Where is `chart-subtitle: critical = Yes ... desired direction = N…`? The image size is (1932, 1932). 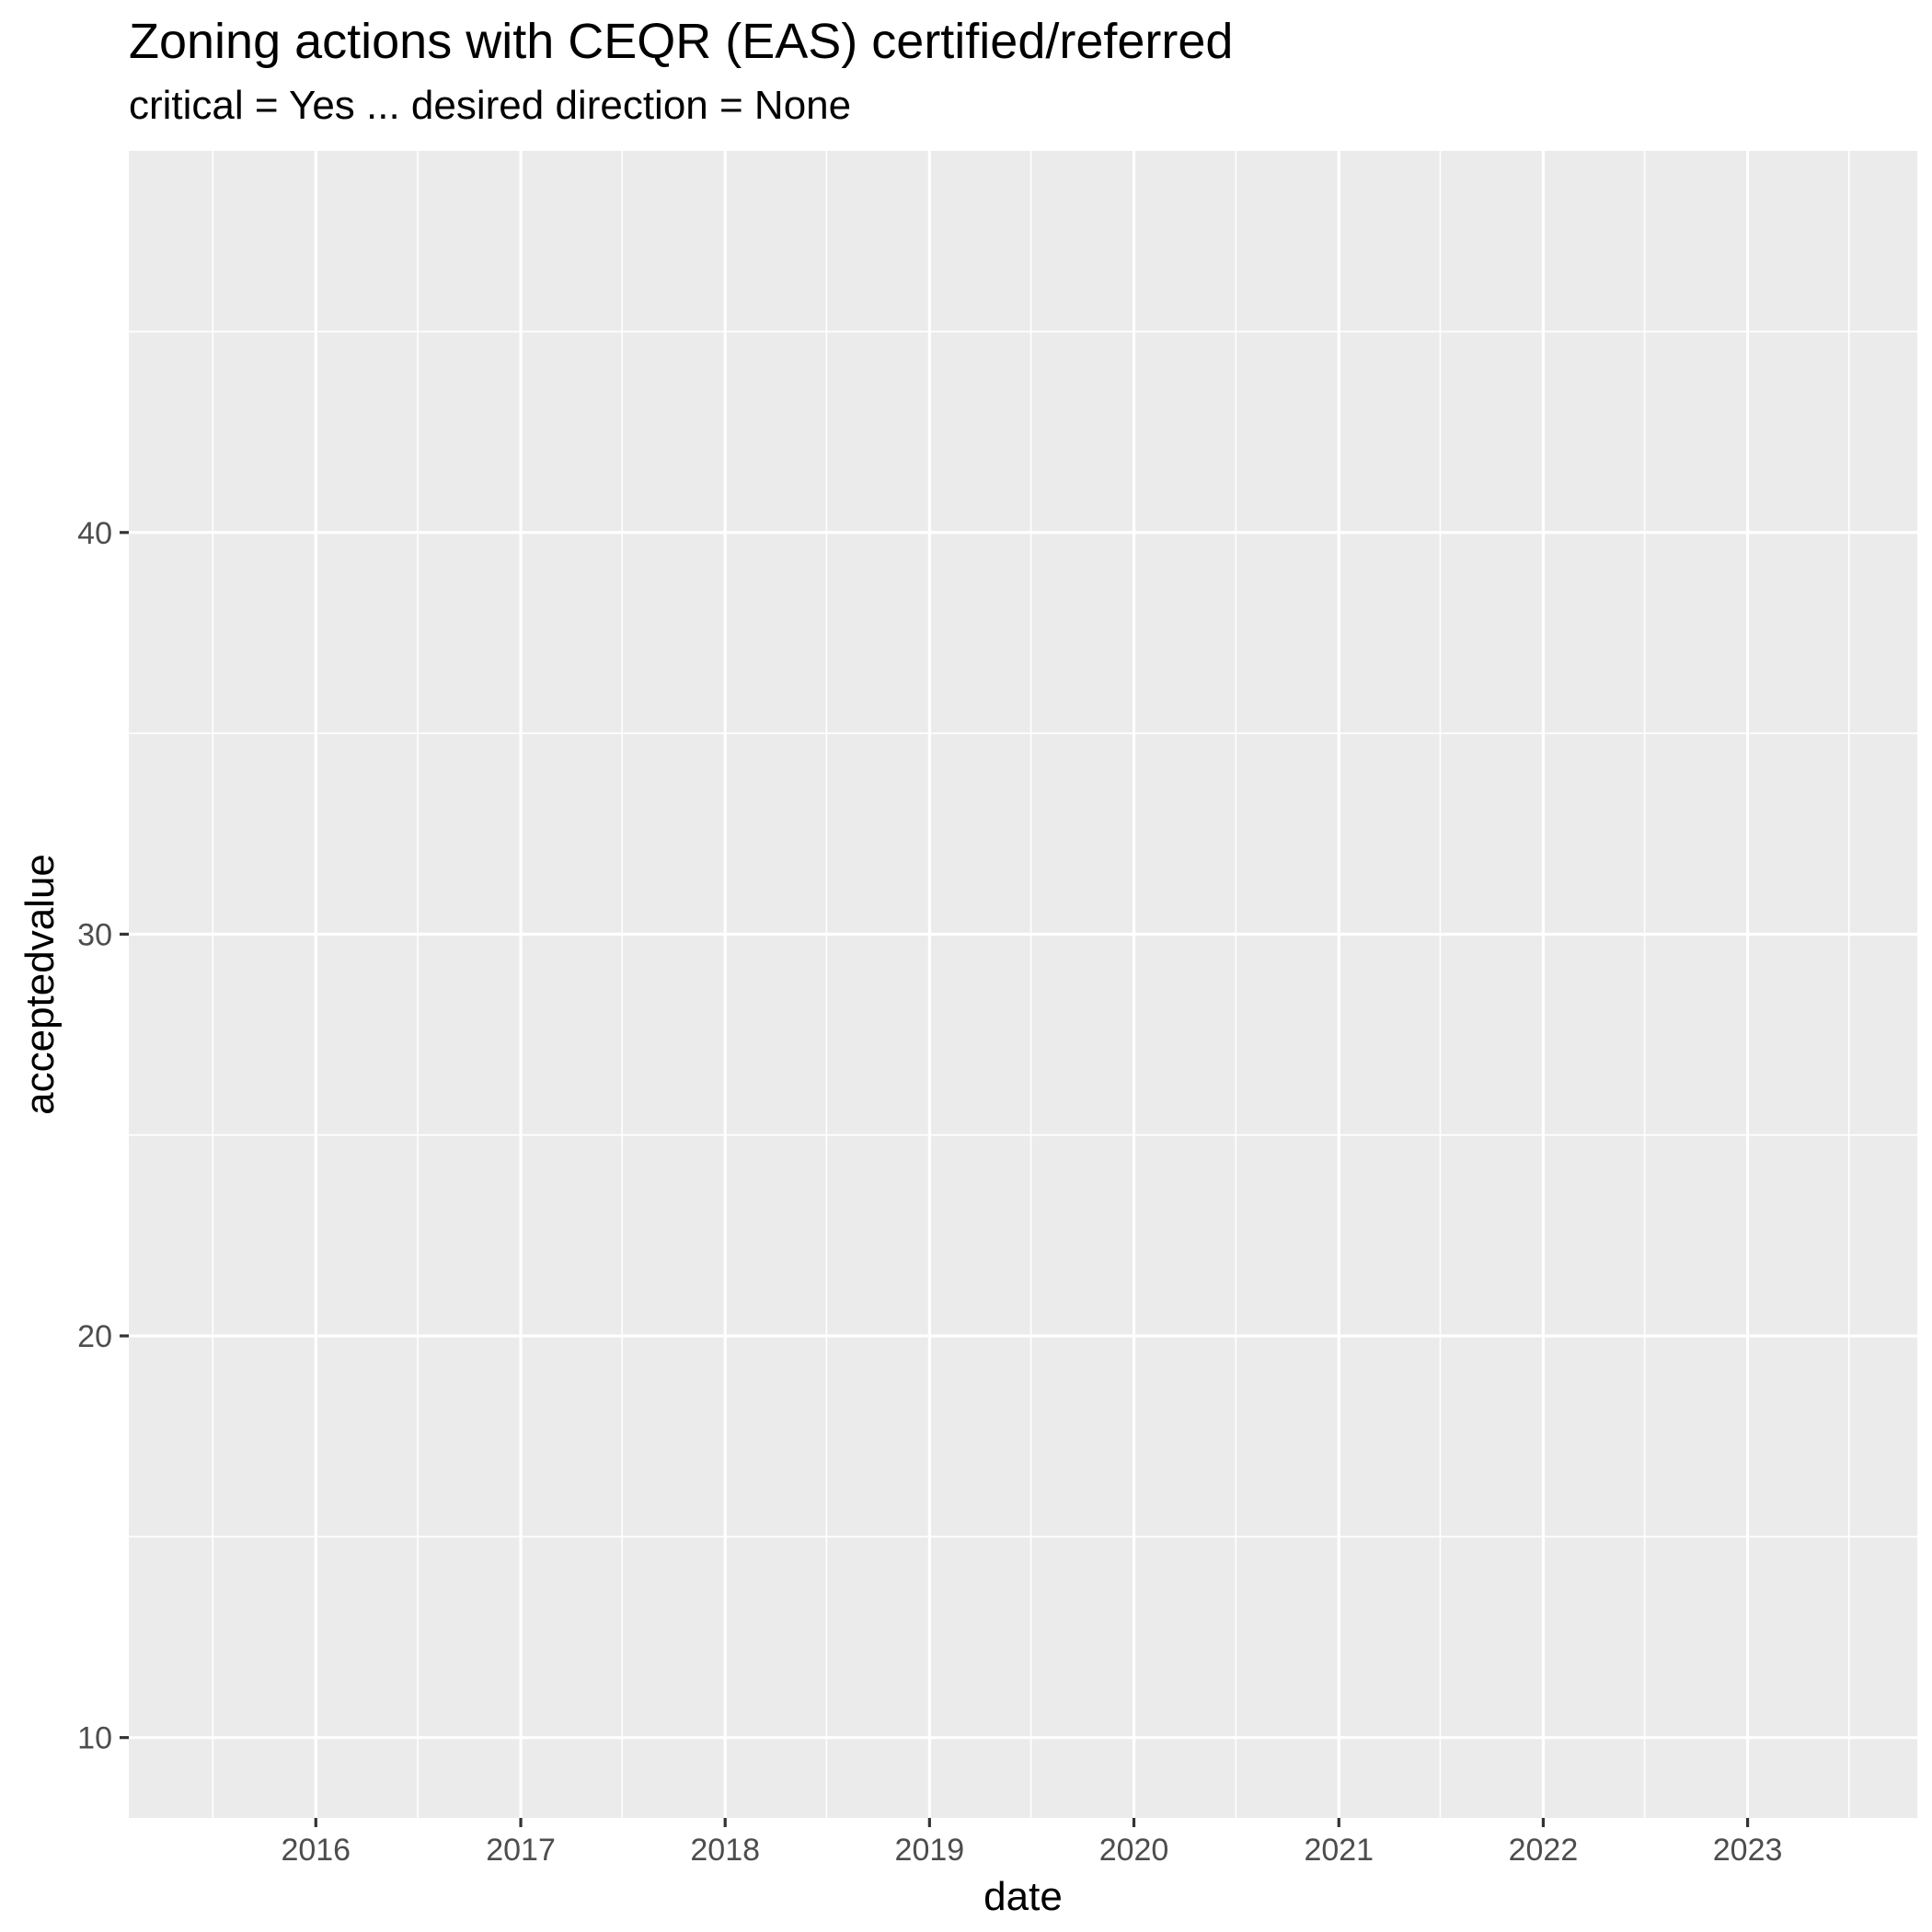
chart-subtitle: critical = Yes ... desired direction = N… is located at coordinates (491, 105).